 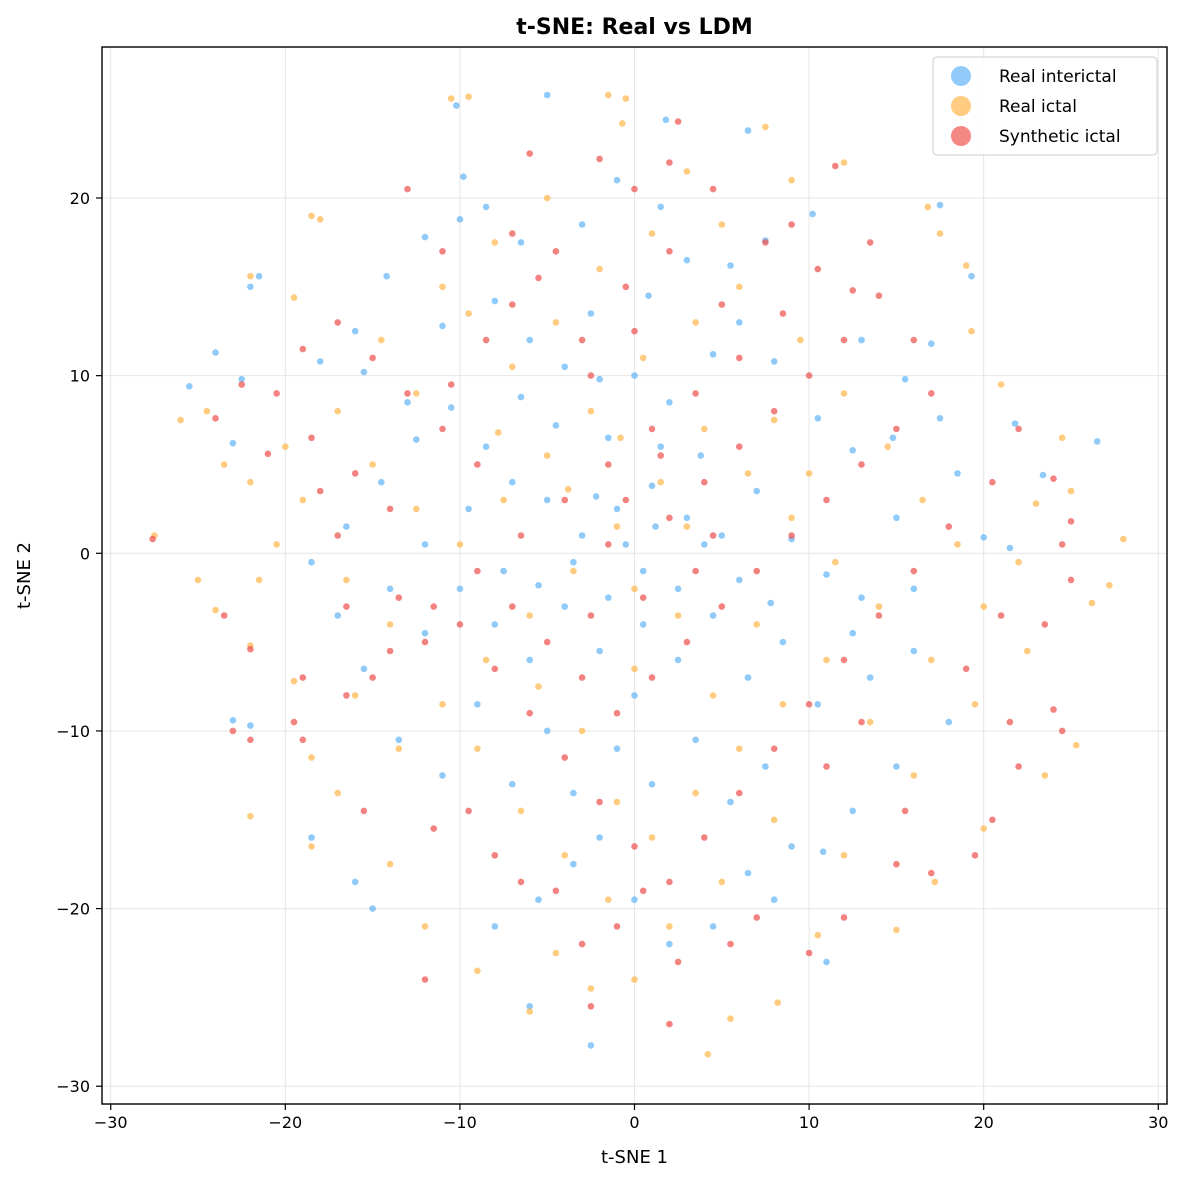 I want to click on y-tick-label: −20, so click(x=73, y=909).